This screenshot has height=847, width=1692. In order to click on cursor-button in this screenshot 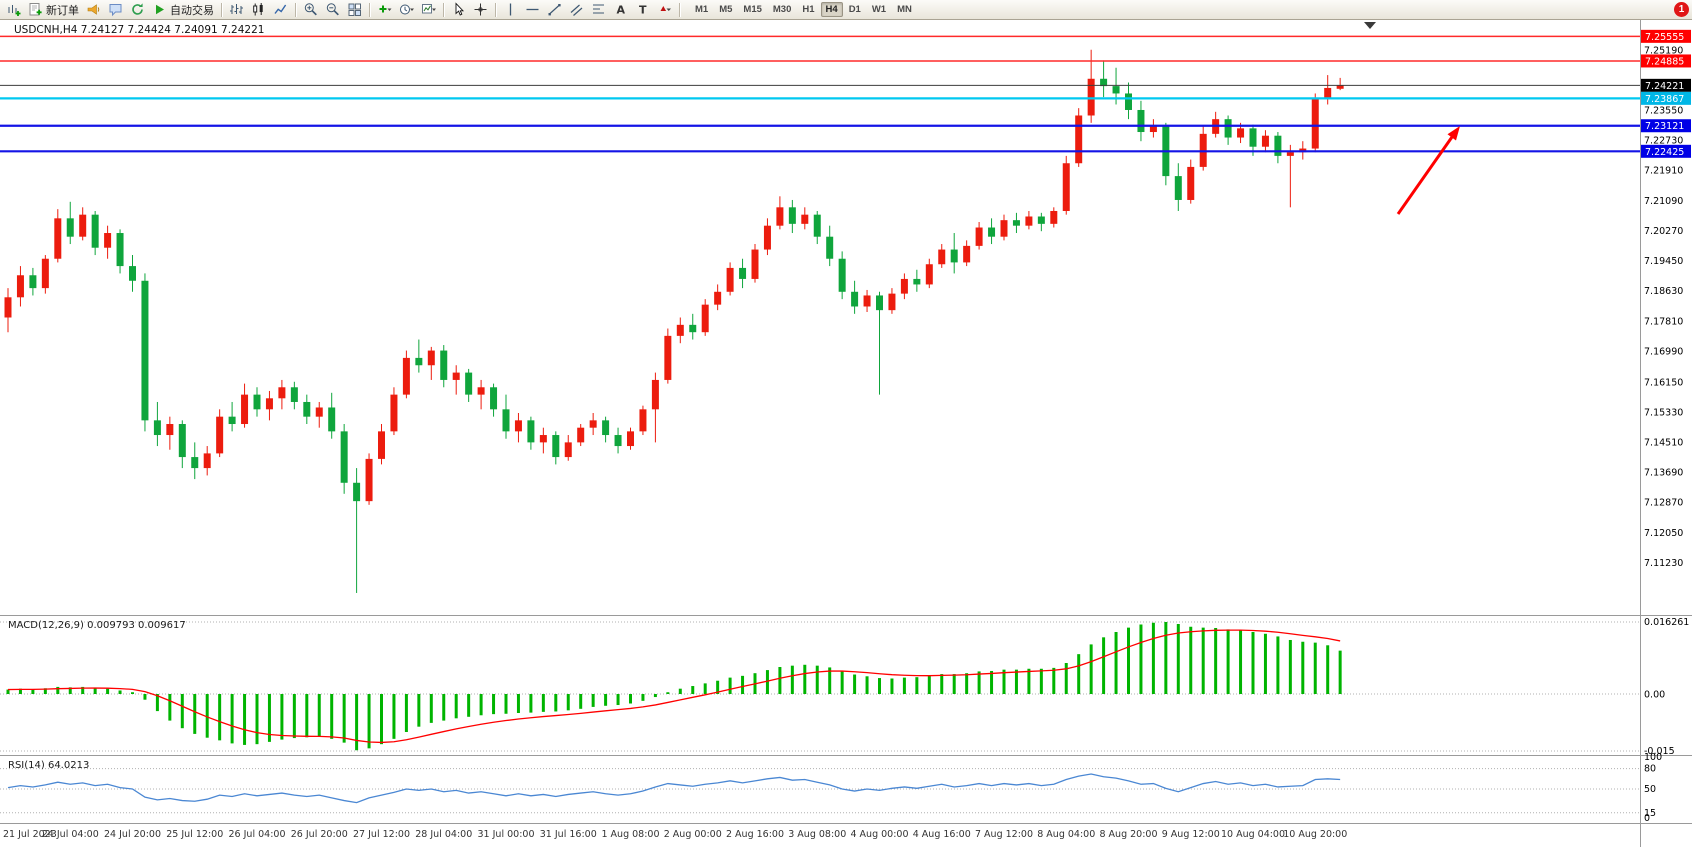, I will do `click(458, 10)`.